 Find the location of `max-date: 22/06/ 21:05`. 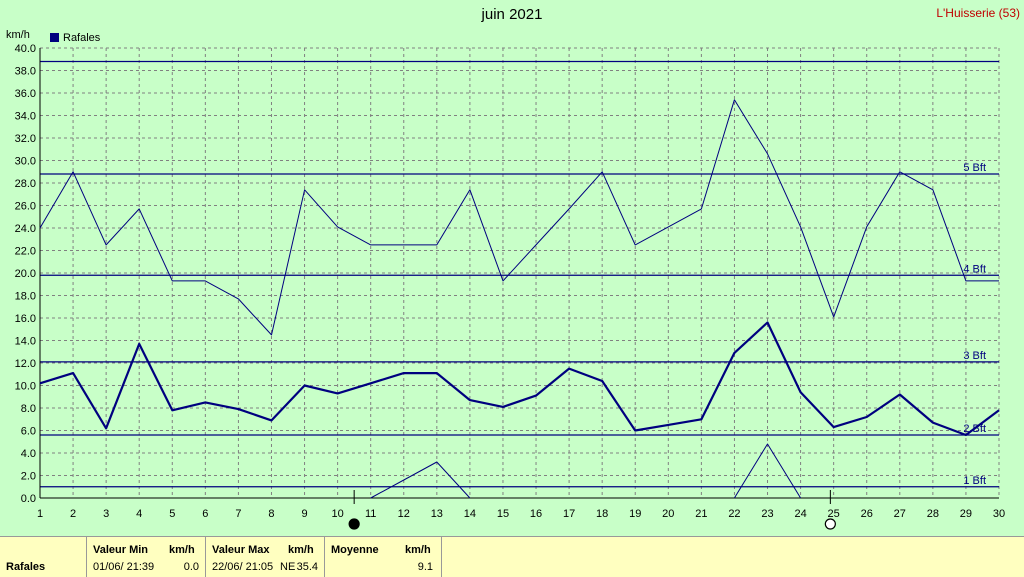

max-date: 22/06/ 21:05 is located at coordinates (243, 567).